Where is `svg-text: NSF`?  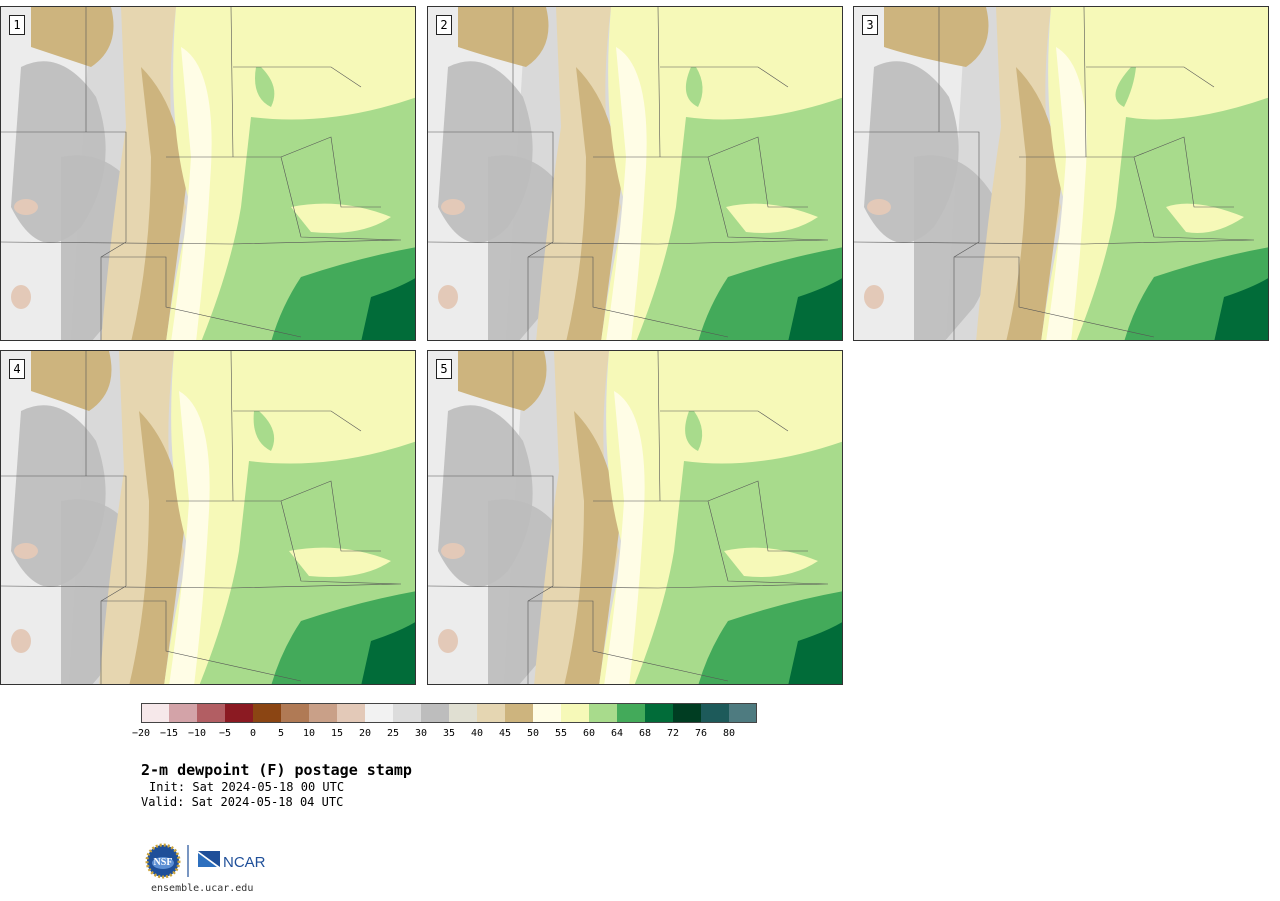 svg-text: NSF is located at coordinates (163, 862).